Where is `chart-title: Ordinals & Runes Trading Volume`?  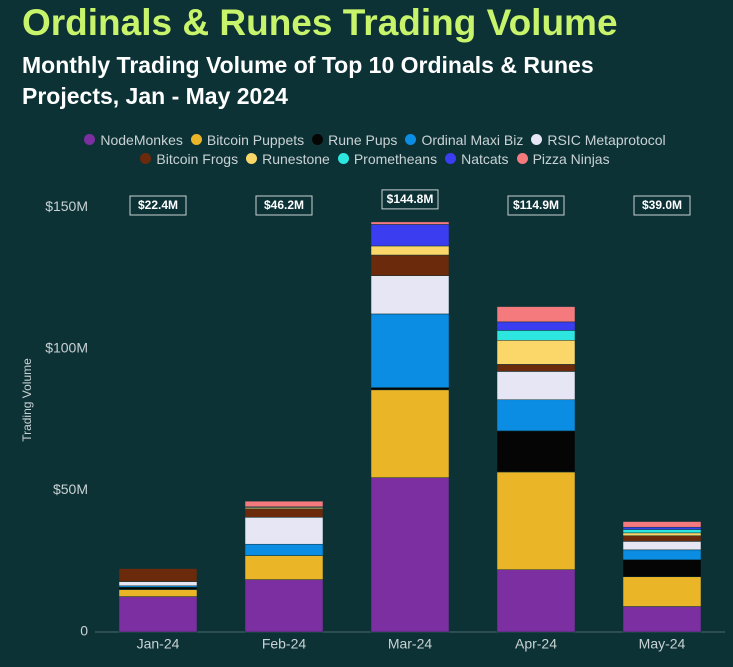 chart-title: Ordinals & Runes Trading Volume is located at coordinates (320, 22).